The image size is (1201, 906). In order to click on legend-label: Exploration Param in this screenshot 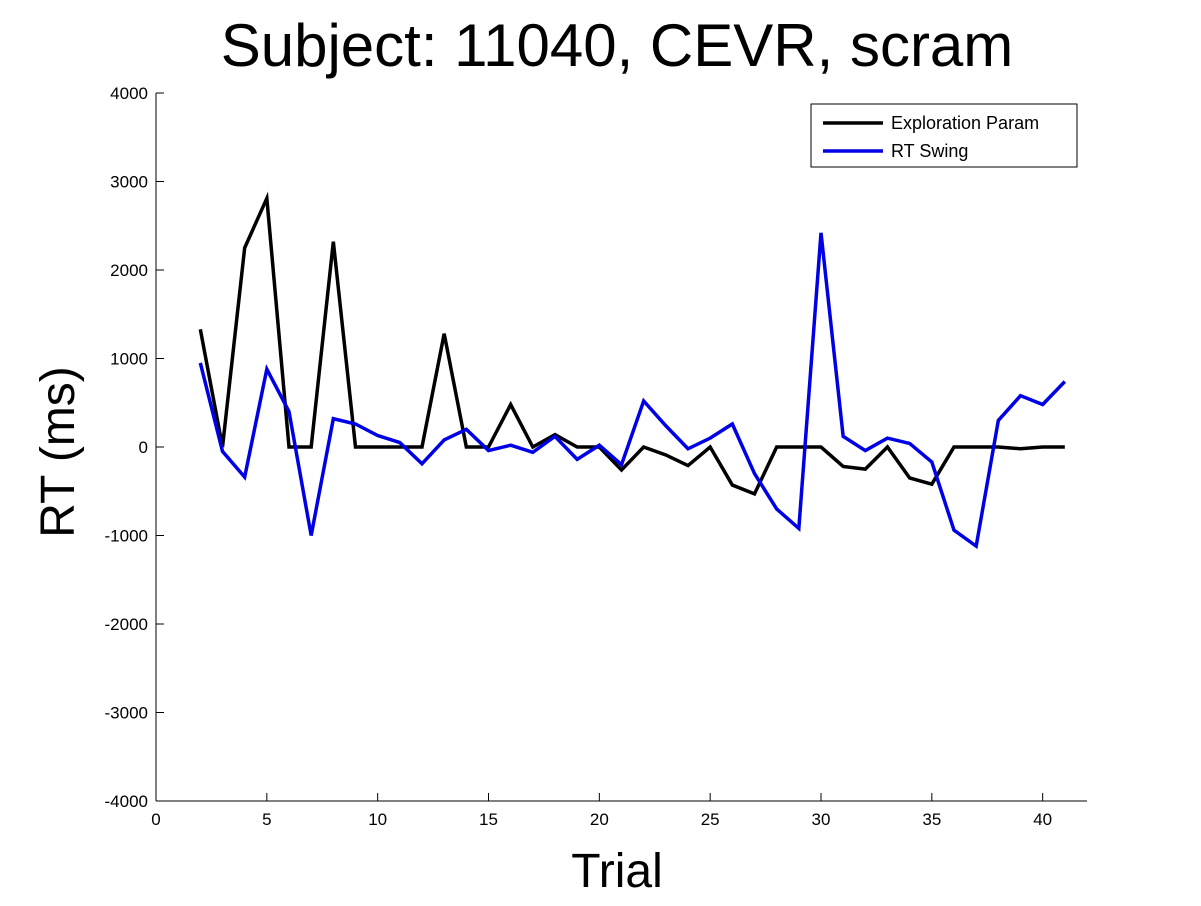, I will do `click(965, 123)`.